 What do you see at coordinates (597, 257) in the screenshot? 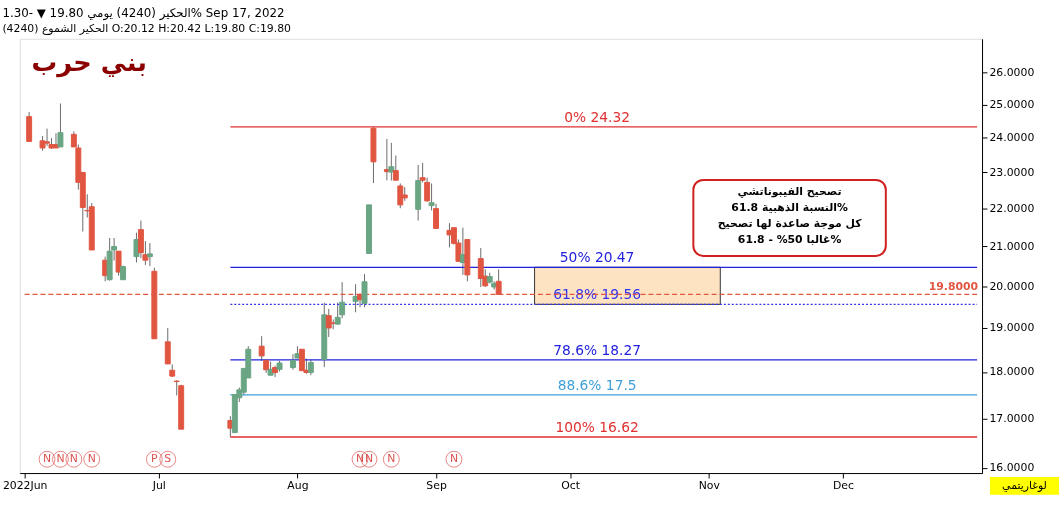
I see `ref-line-label: 50% 20.47` at bounding box center [597, 257].